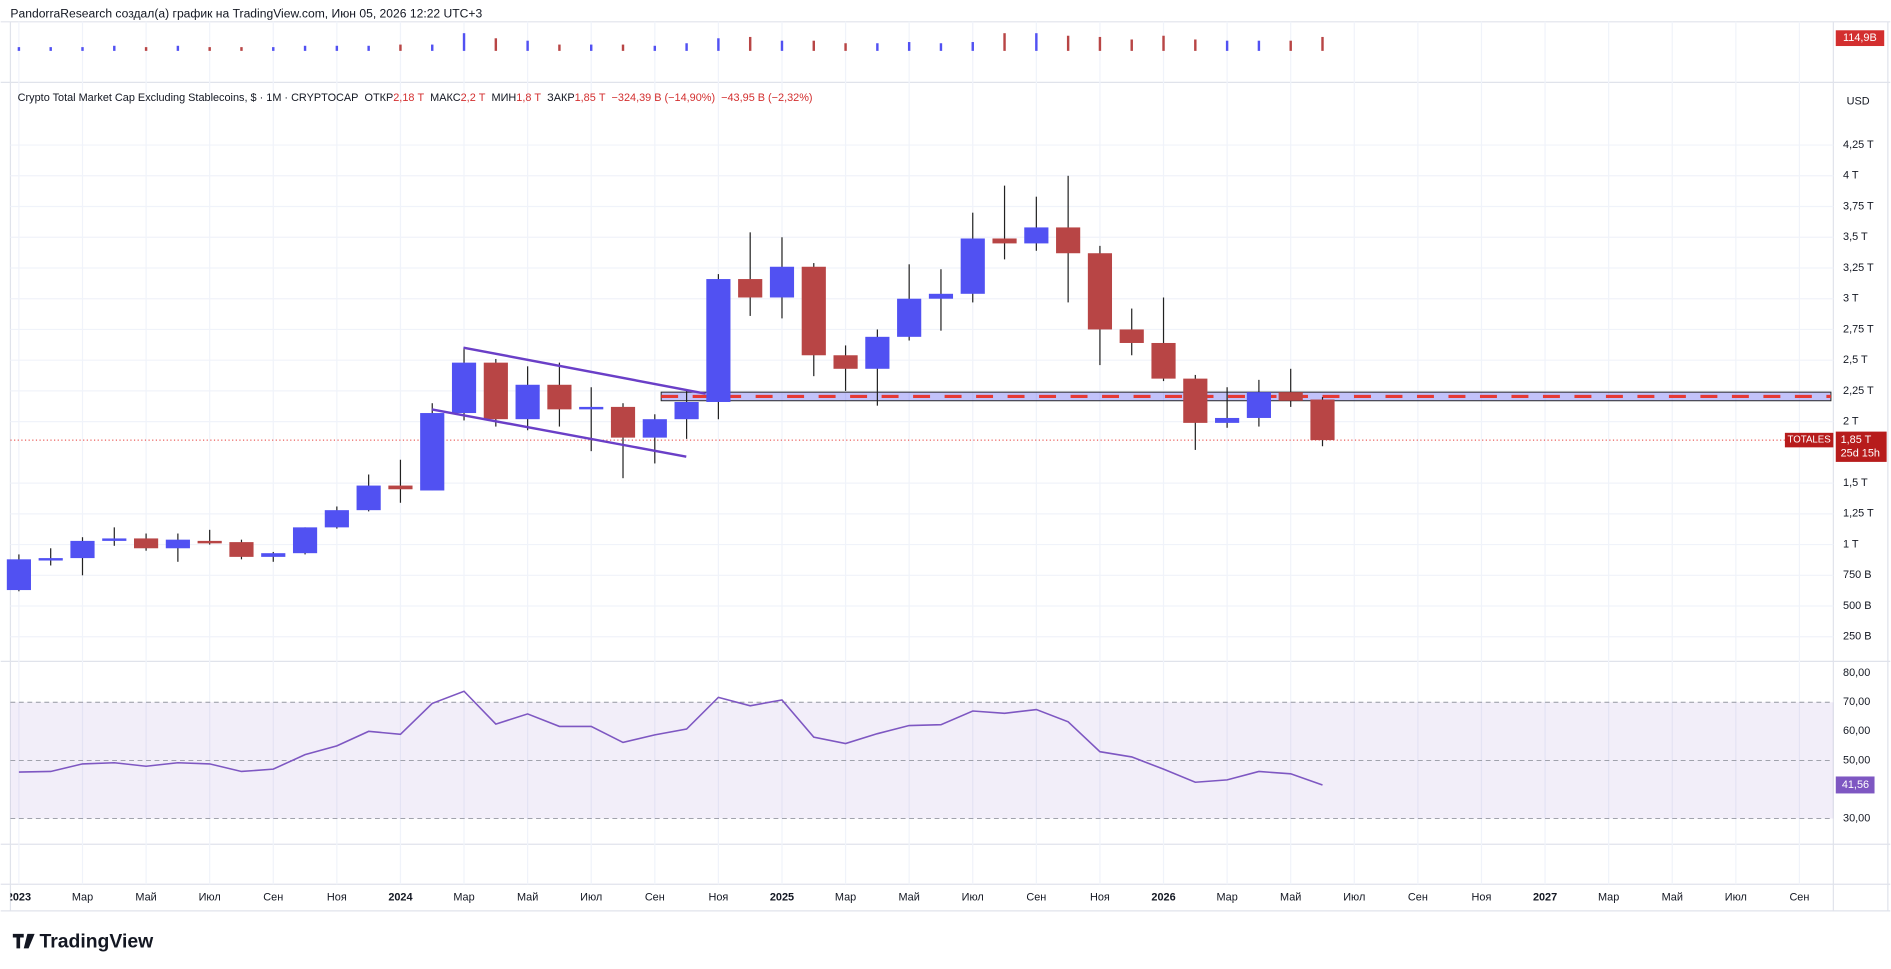  I want to click on currency: USD, so click(1858, 102).